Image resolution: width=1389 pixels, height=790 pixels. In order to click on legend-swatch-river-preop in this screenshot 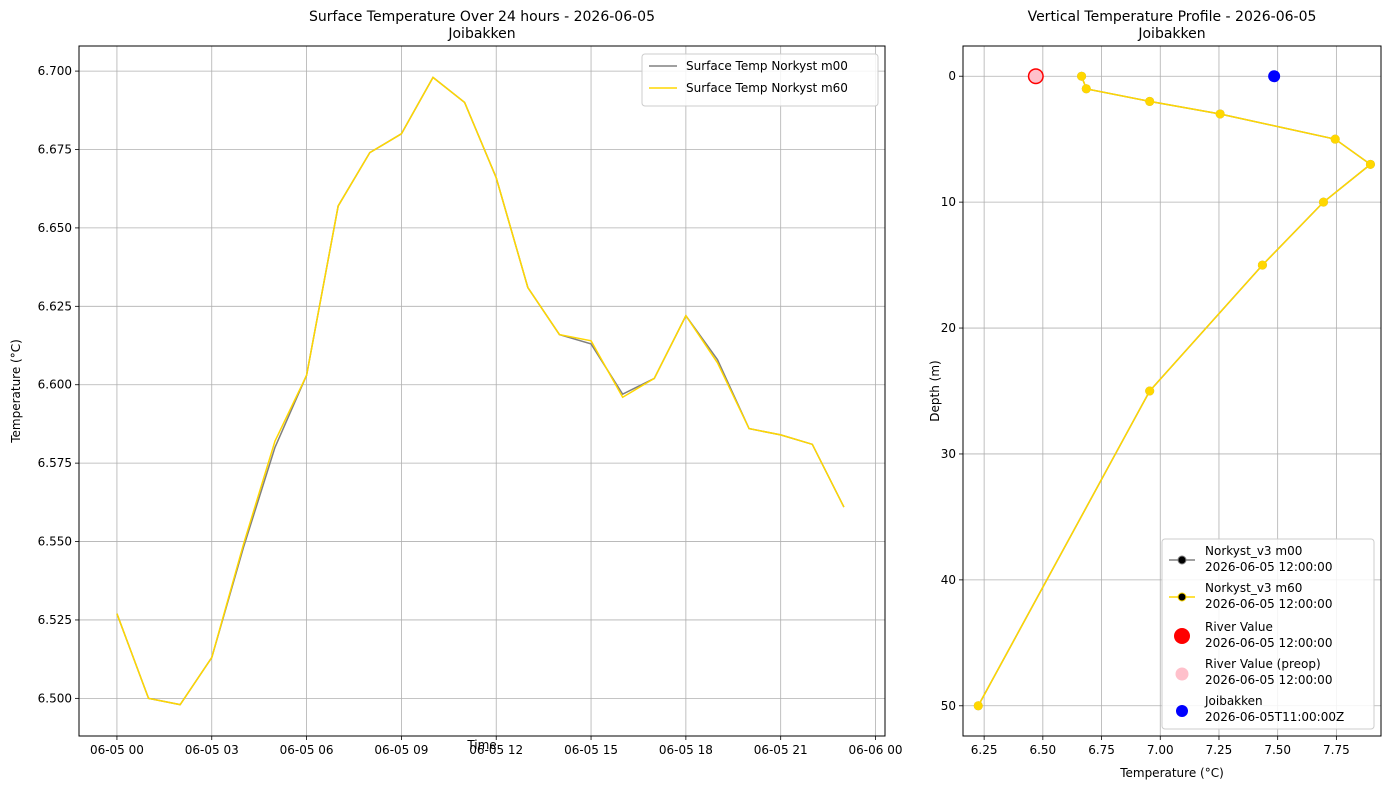, I will do `click(1182, 674)`.